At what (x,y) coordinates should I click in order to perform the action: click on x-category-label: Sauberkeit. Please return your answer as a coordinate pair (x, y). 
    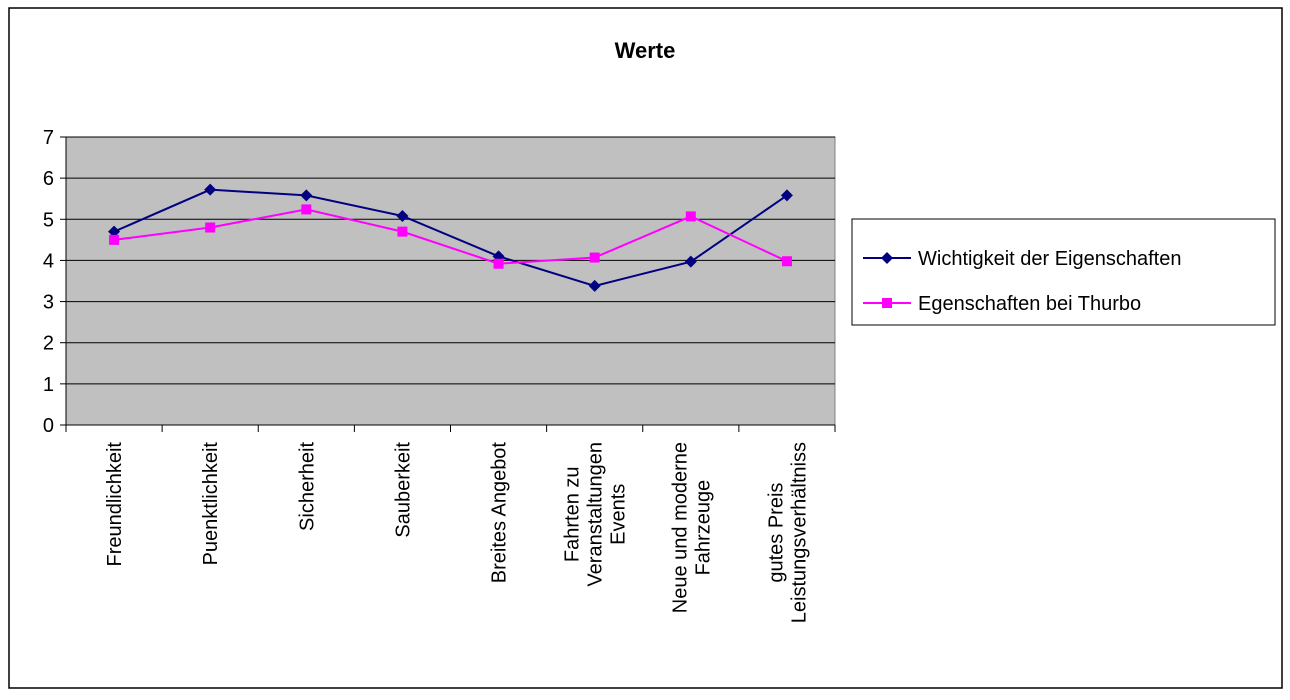
    Looking at the image, I should click on (403, 490).